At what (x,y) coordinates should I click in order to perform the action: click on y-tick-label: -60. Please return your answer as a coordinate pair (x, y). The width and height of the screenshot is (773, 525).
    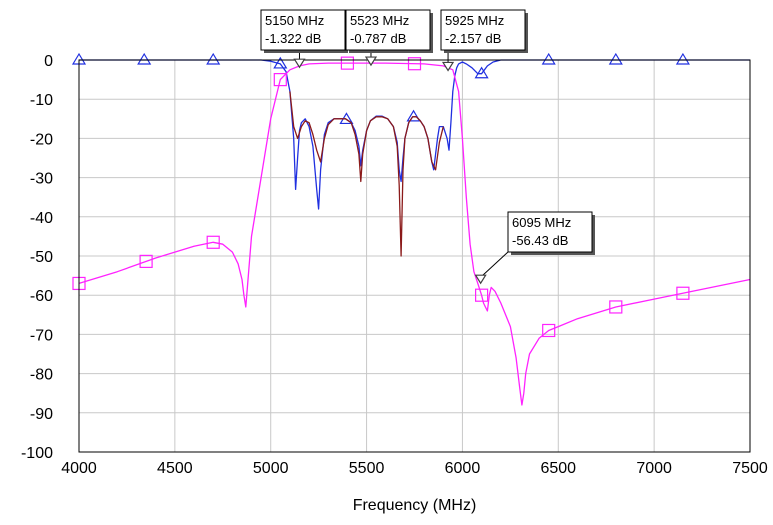
    Looking at the image, I should click on (41, 296).